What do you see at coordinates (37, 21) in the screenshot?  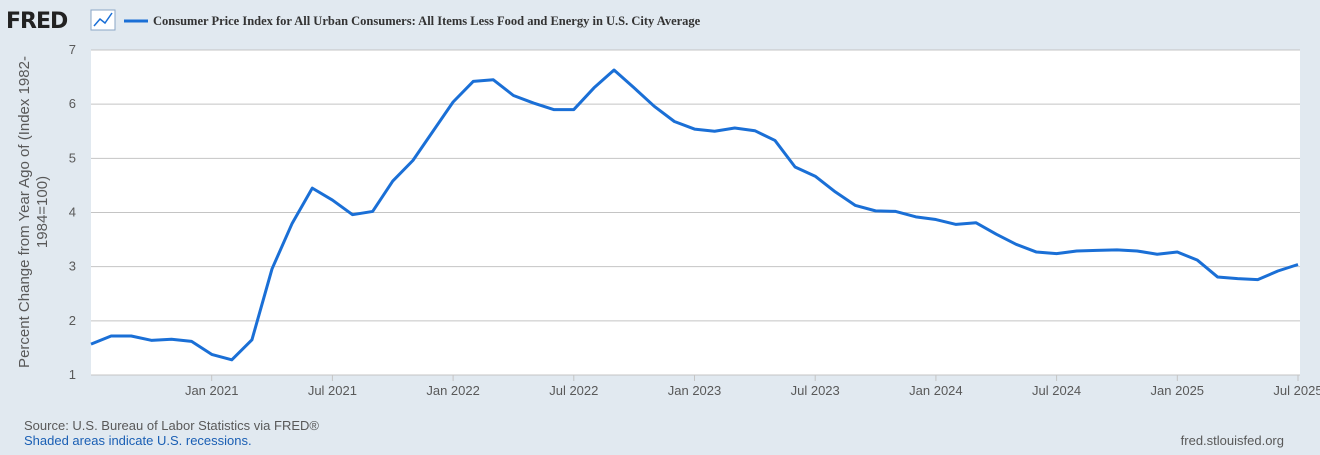 I see `logo: FRED` at bounding box center [37, 21].